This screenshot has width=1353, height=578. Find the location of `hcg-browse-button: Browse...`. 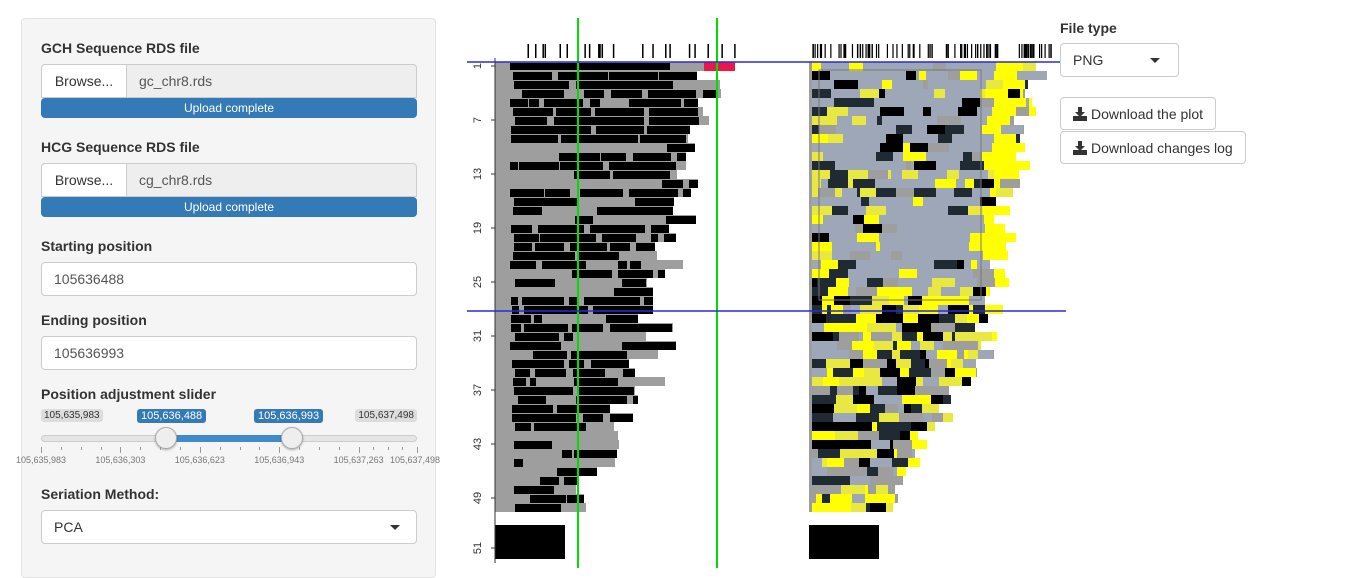

hcg-browse-button: Browse... is located at coordinates (84, 180).